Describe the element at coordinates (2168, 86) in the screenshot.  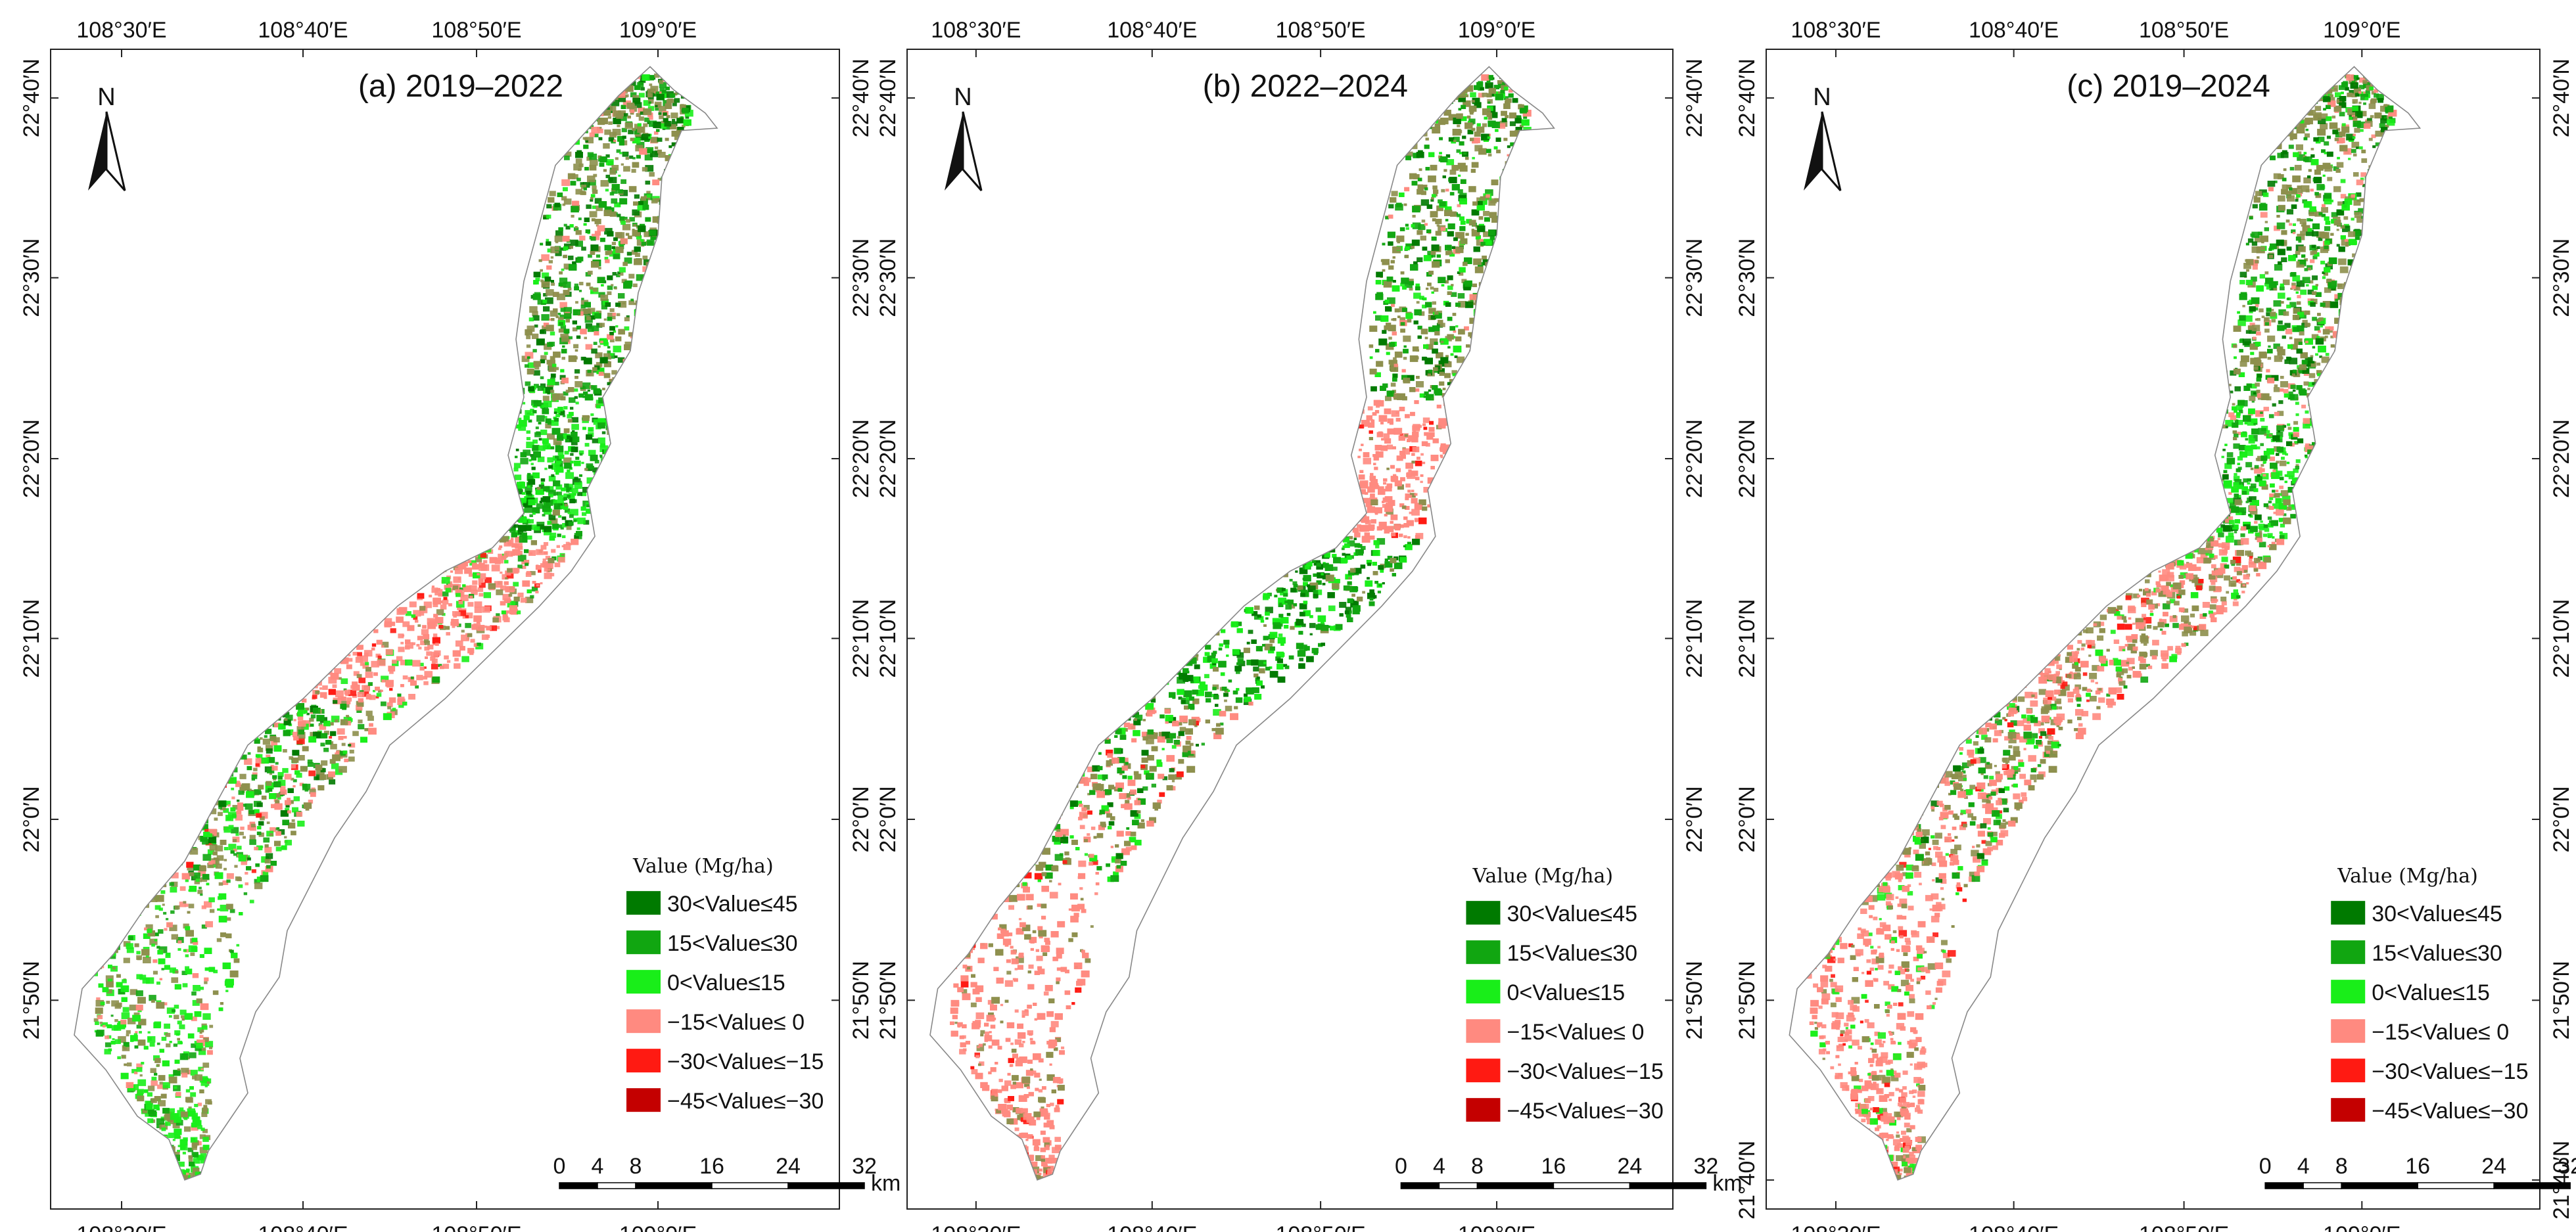
I see `panel-title: (c) 2019–2024` at that location.